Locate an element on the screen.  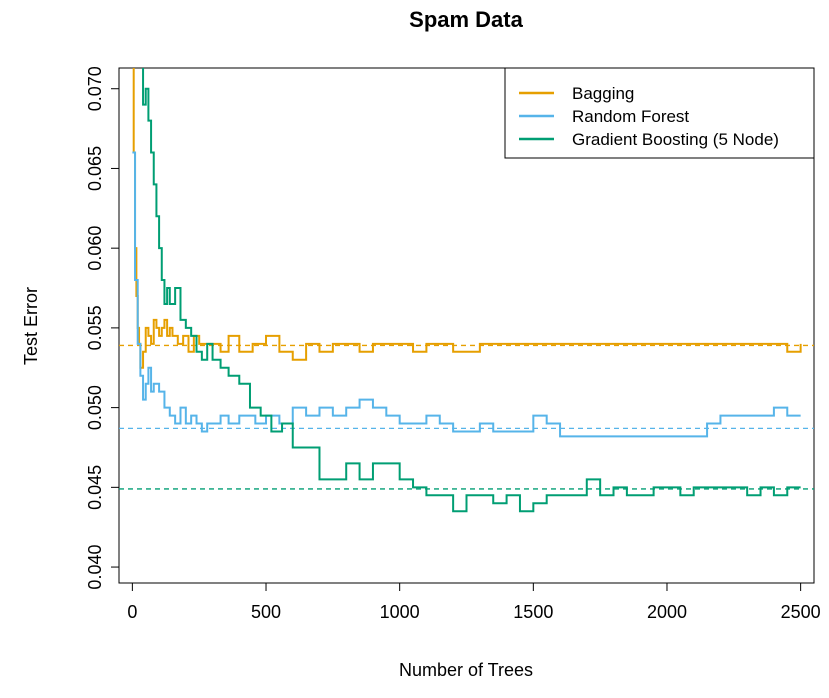
legend-entry-label: Random Forest is located at coordinates (630, 116).